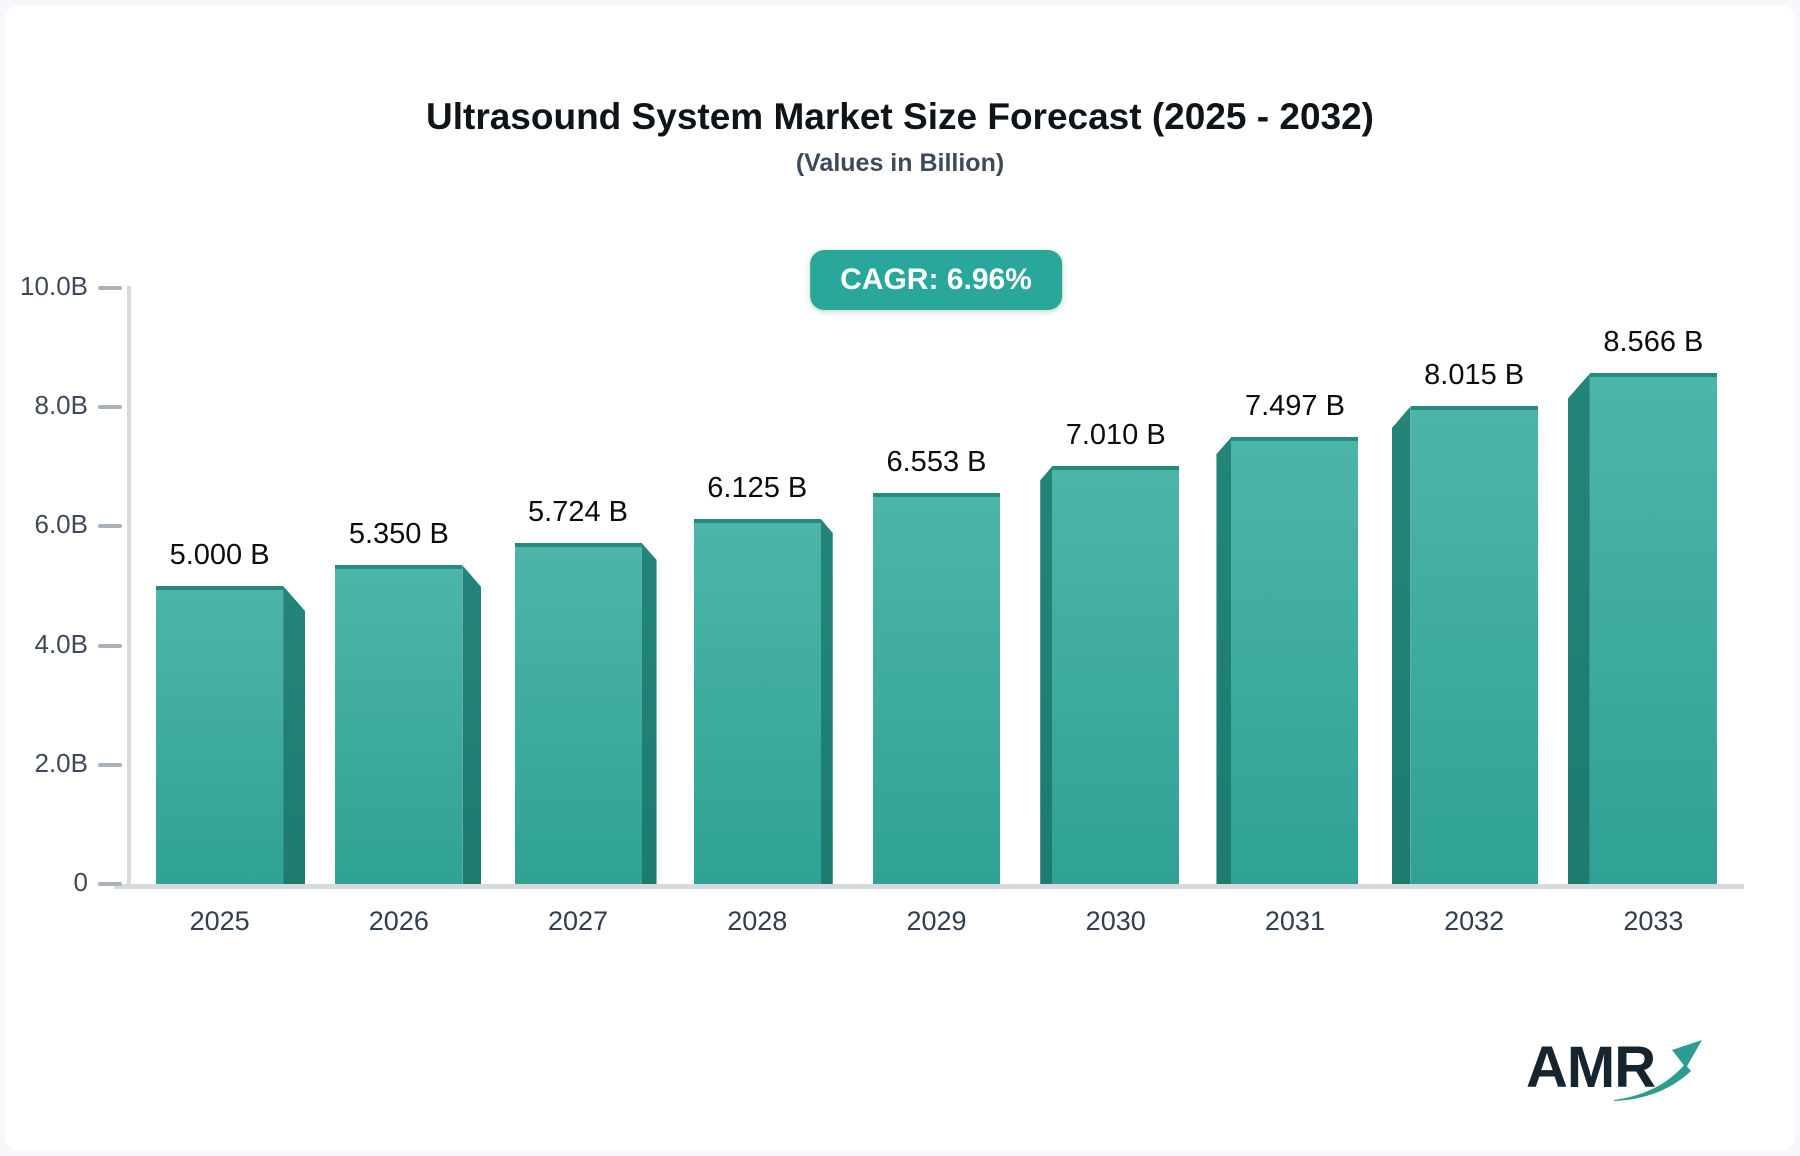 The image size is (1800, 1156). Describe the element at coordinates (1591, 1067) in the screenshot. I see `amr-logo-text: AMR` at that location.